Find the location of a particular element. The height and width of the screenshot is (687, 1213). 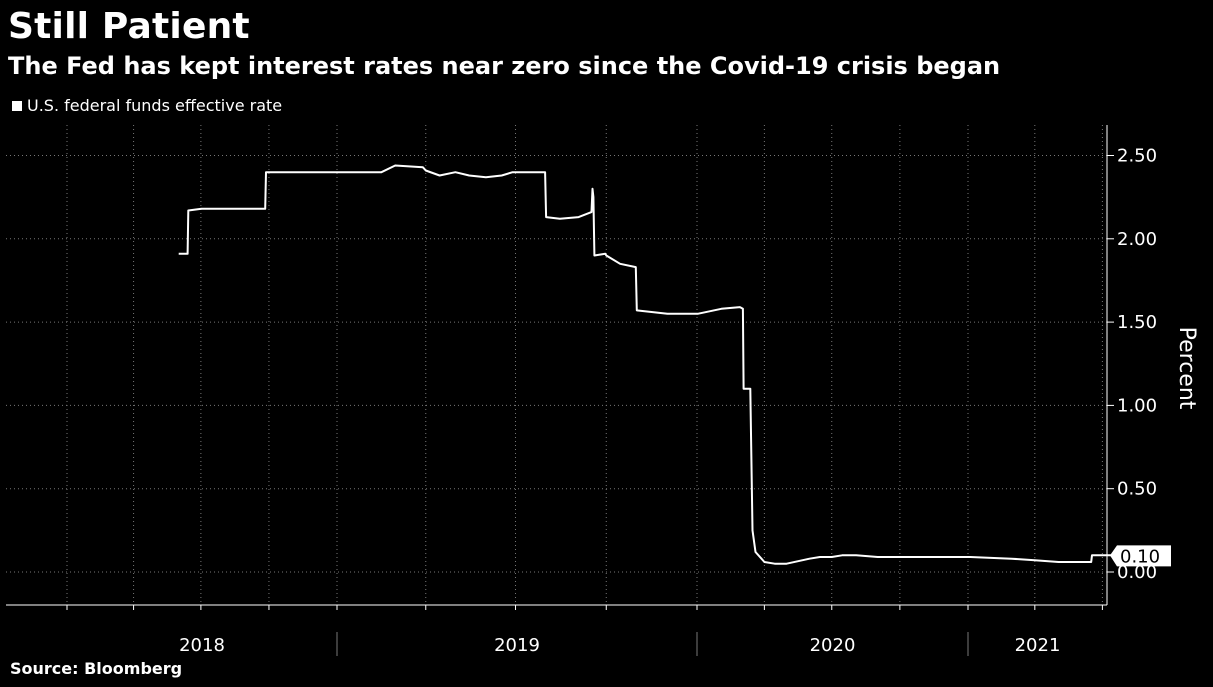

last-value-label: 0.10 is located at coordinates (1140, 556).